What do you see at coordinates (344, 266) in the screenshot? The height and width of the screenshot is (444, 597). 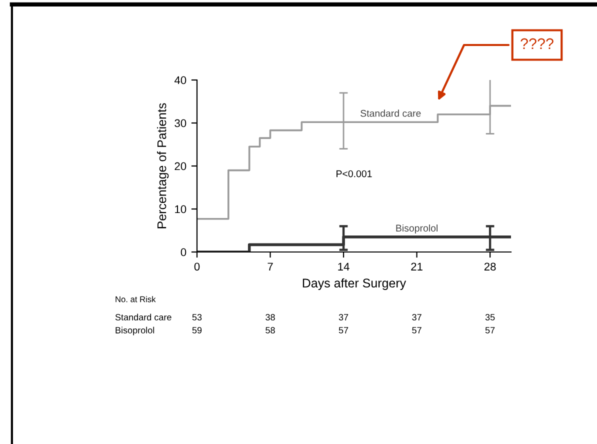 I see `x-tick-label: 14` at bounding box center [344, 266].